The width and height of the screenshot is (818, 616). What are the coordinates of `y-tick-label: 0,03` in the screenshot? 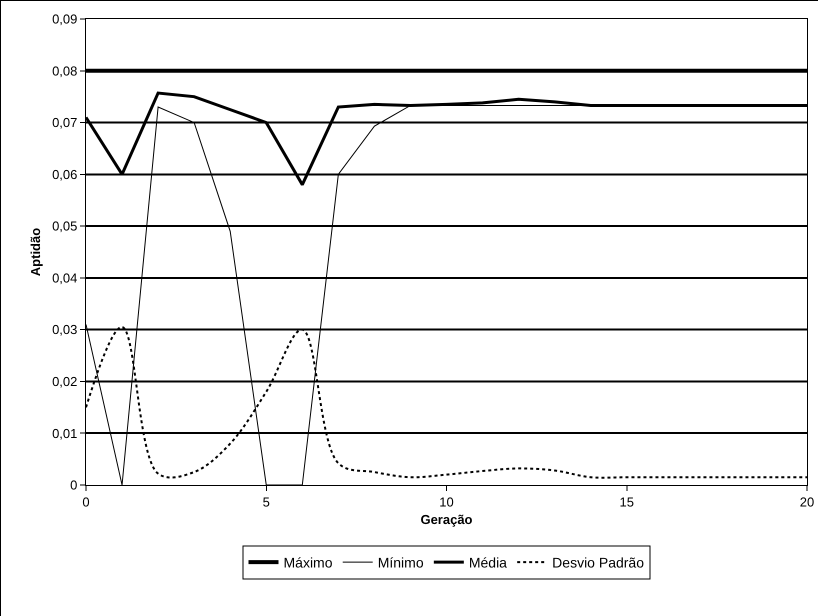 It's located at (65, 330).